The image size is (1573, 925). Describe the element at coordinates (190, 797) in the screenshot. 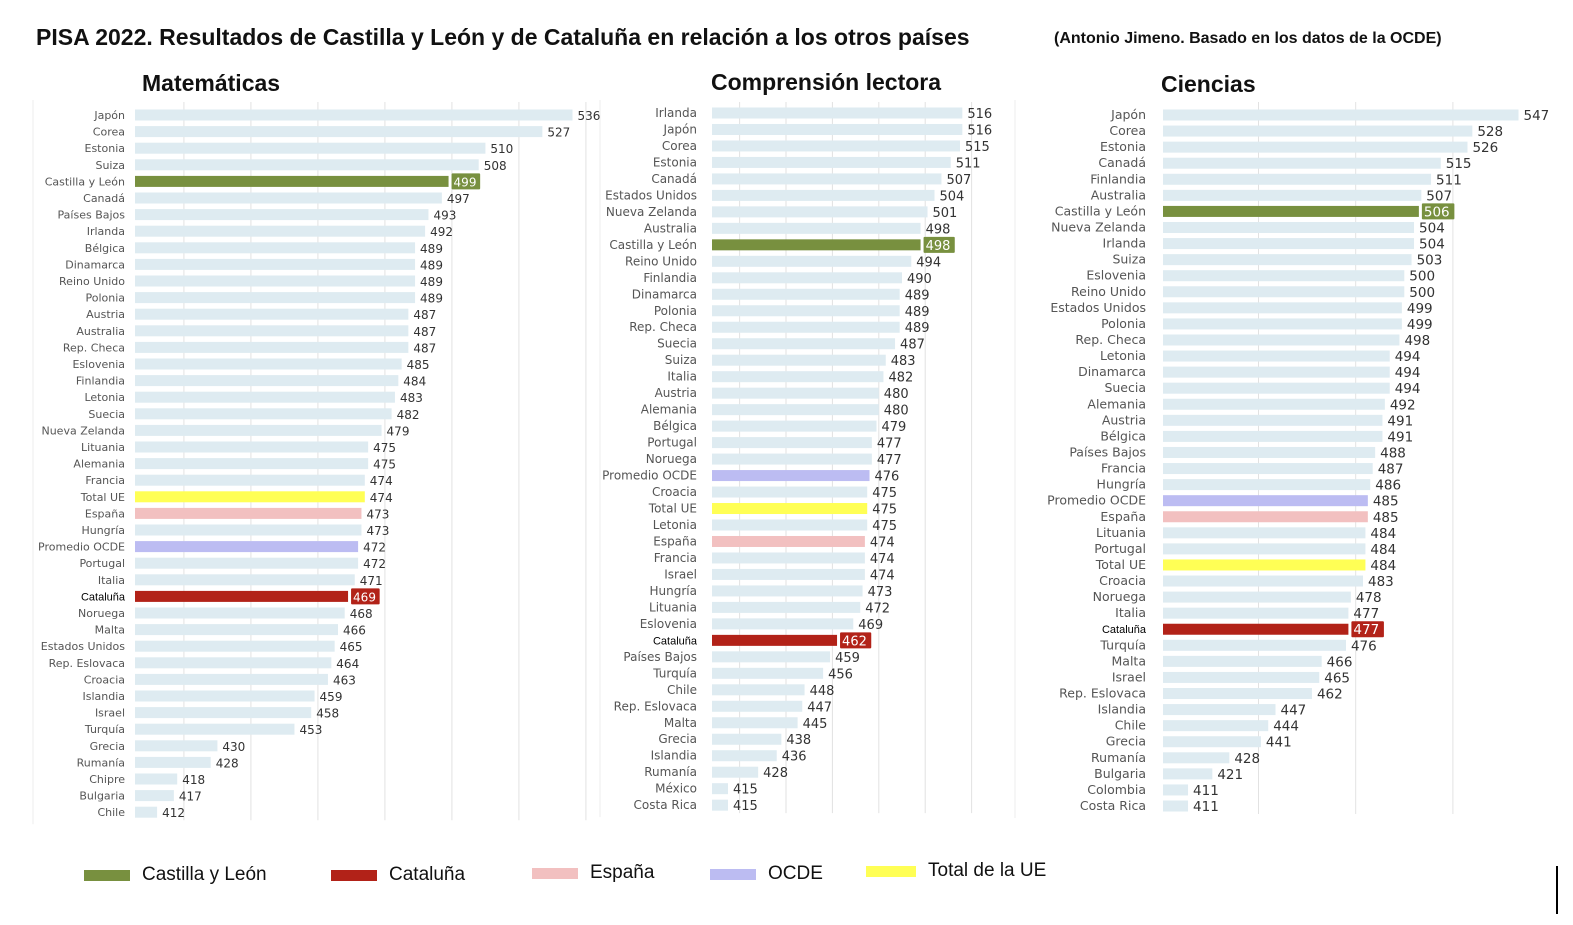

I see `value-label: 417` at that location.